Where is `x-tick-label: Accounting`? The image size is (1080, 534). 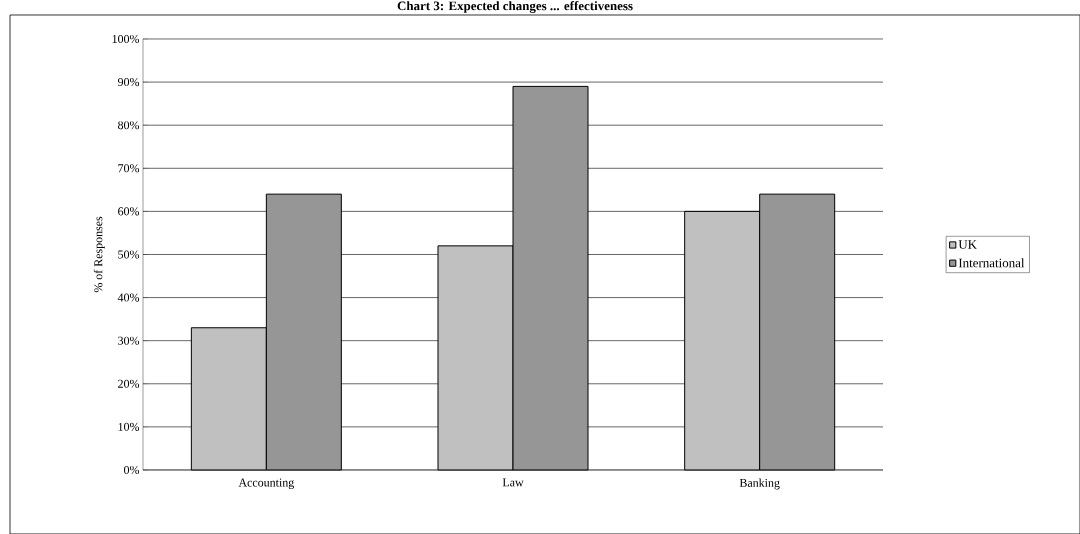 x-tick-label: Accounting is located at coordinates (266, 483).